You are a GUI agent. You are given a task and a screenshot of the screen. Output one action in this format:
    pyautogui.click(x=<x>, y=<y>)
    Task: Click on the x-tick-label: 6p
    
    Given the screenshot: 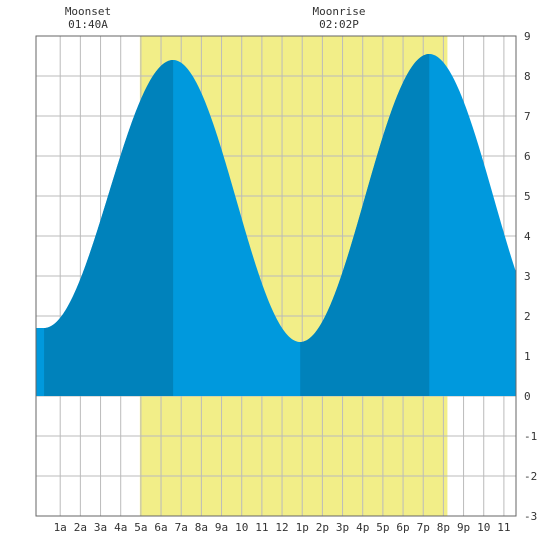 What is the action you would take?
    pyautogui.click(x=402, y=527)
    